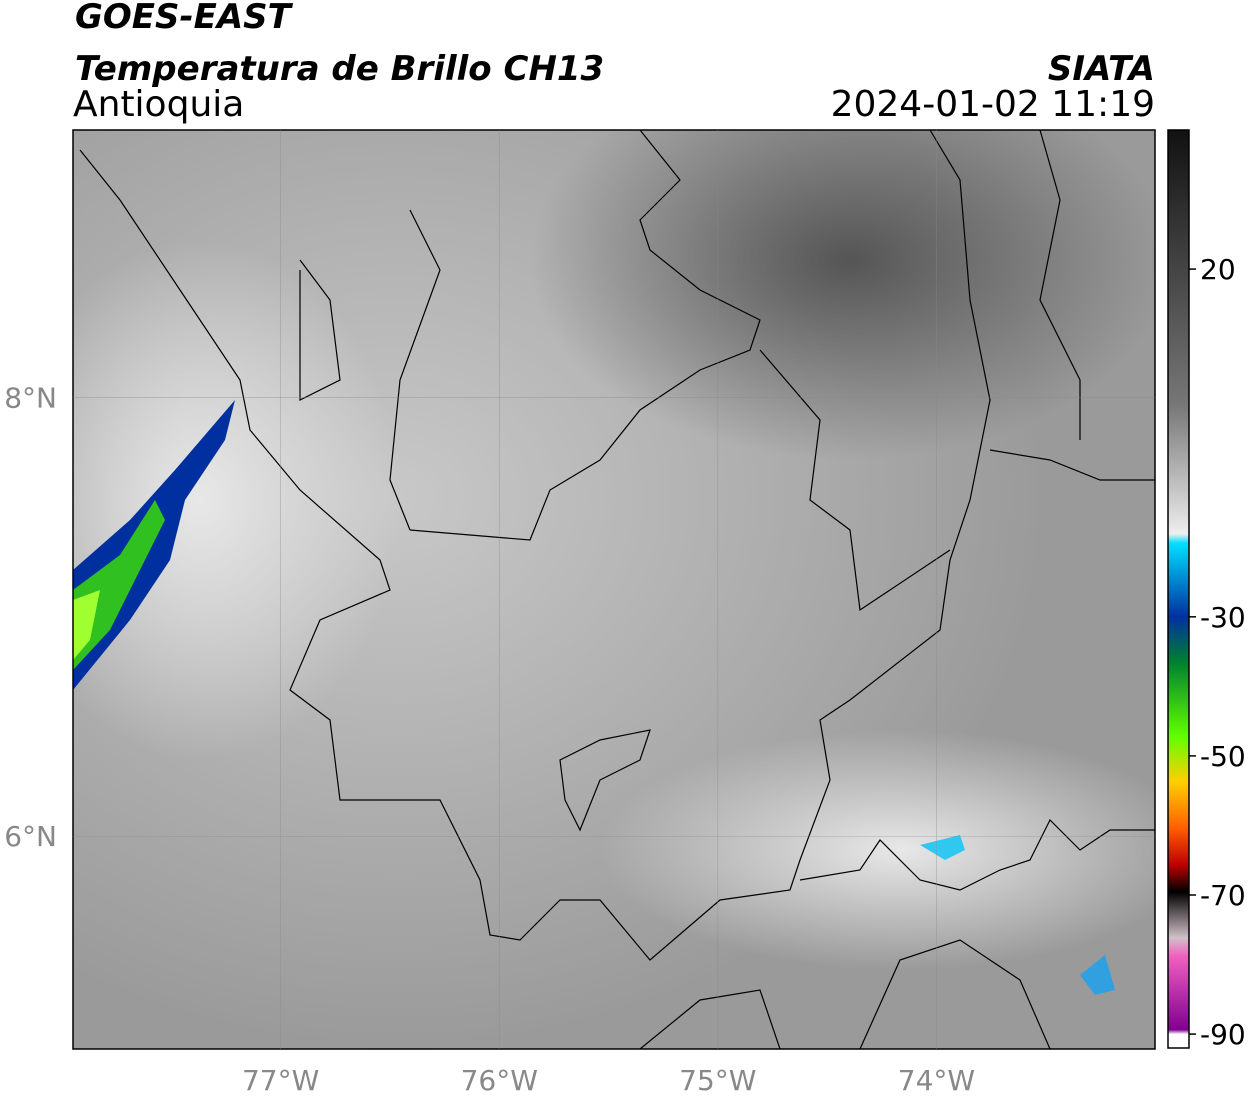  I want to click on title: GOES-EAST, so click(184, 18).